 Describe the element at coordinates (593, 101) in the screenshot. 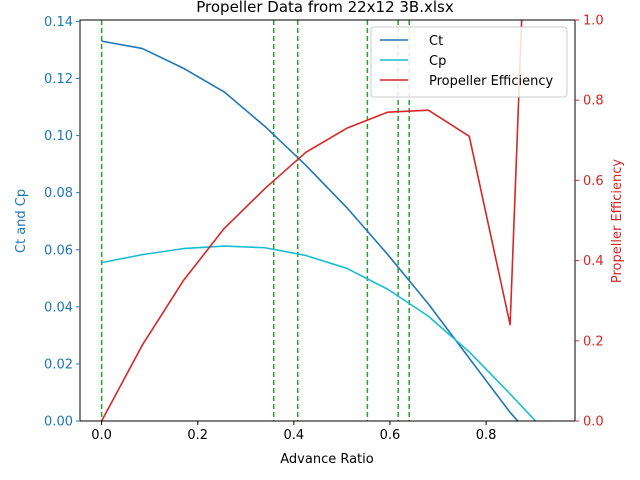

I see `right-y-tick-label: 0.8` at that location.